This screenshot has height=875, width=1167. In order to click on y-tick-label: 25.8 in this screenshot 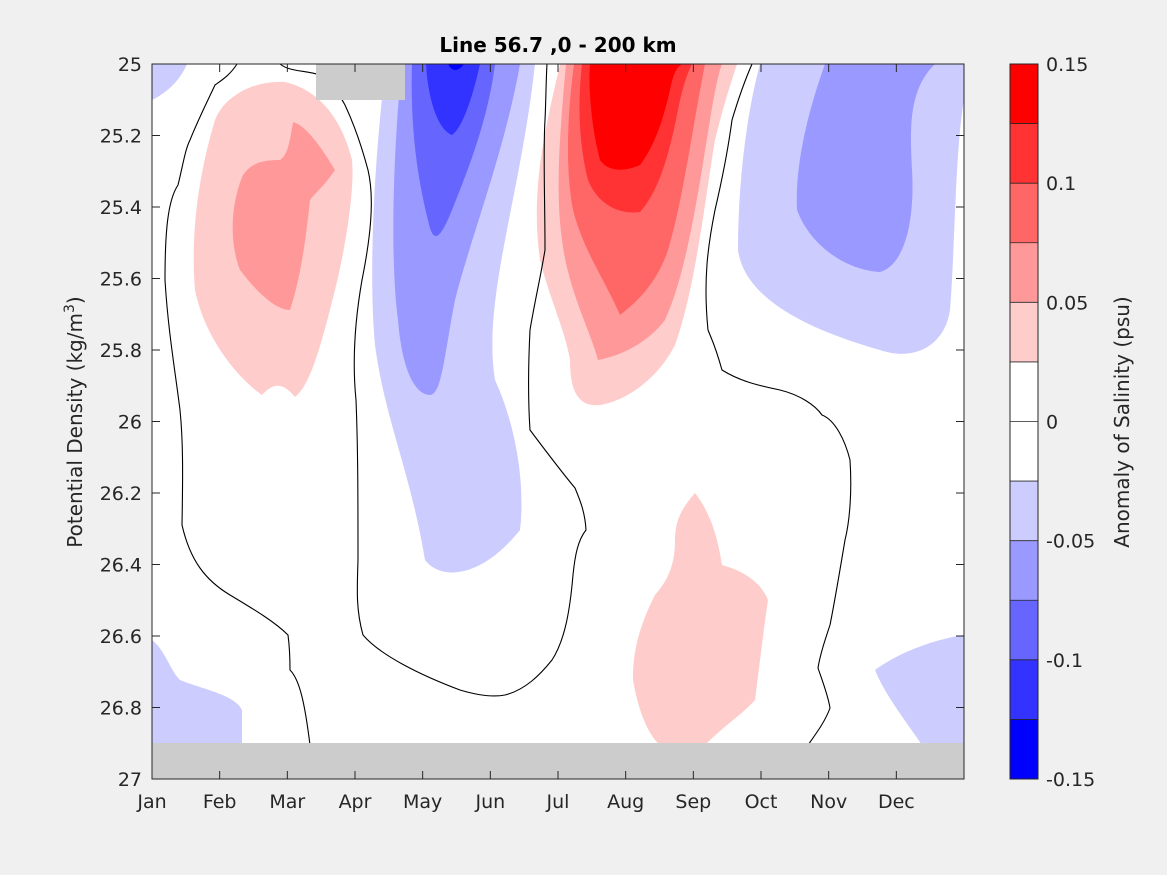, I will do `click(121, 351)`.